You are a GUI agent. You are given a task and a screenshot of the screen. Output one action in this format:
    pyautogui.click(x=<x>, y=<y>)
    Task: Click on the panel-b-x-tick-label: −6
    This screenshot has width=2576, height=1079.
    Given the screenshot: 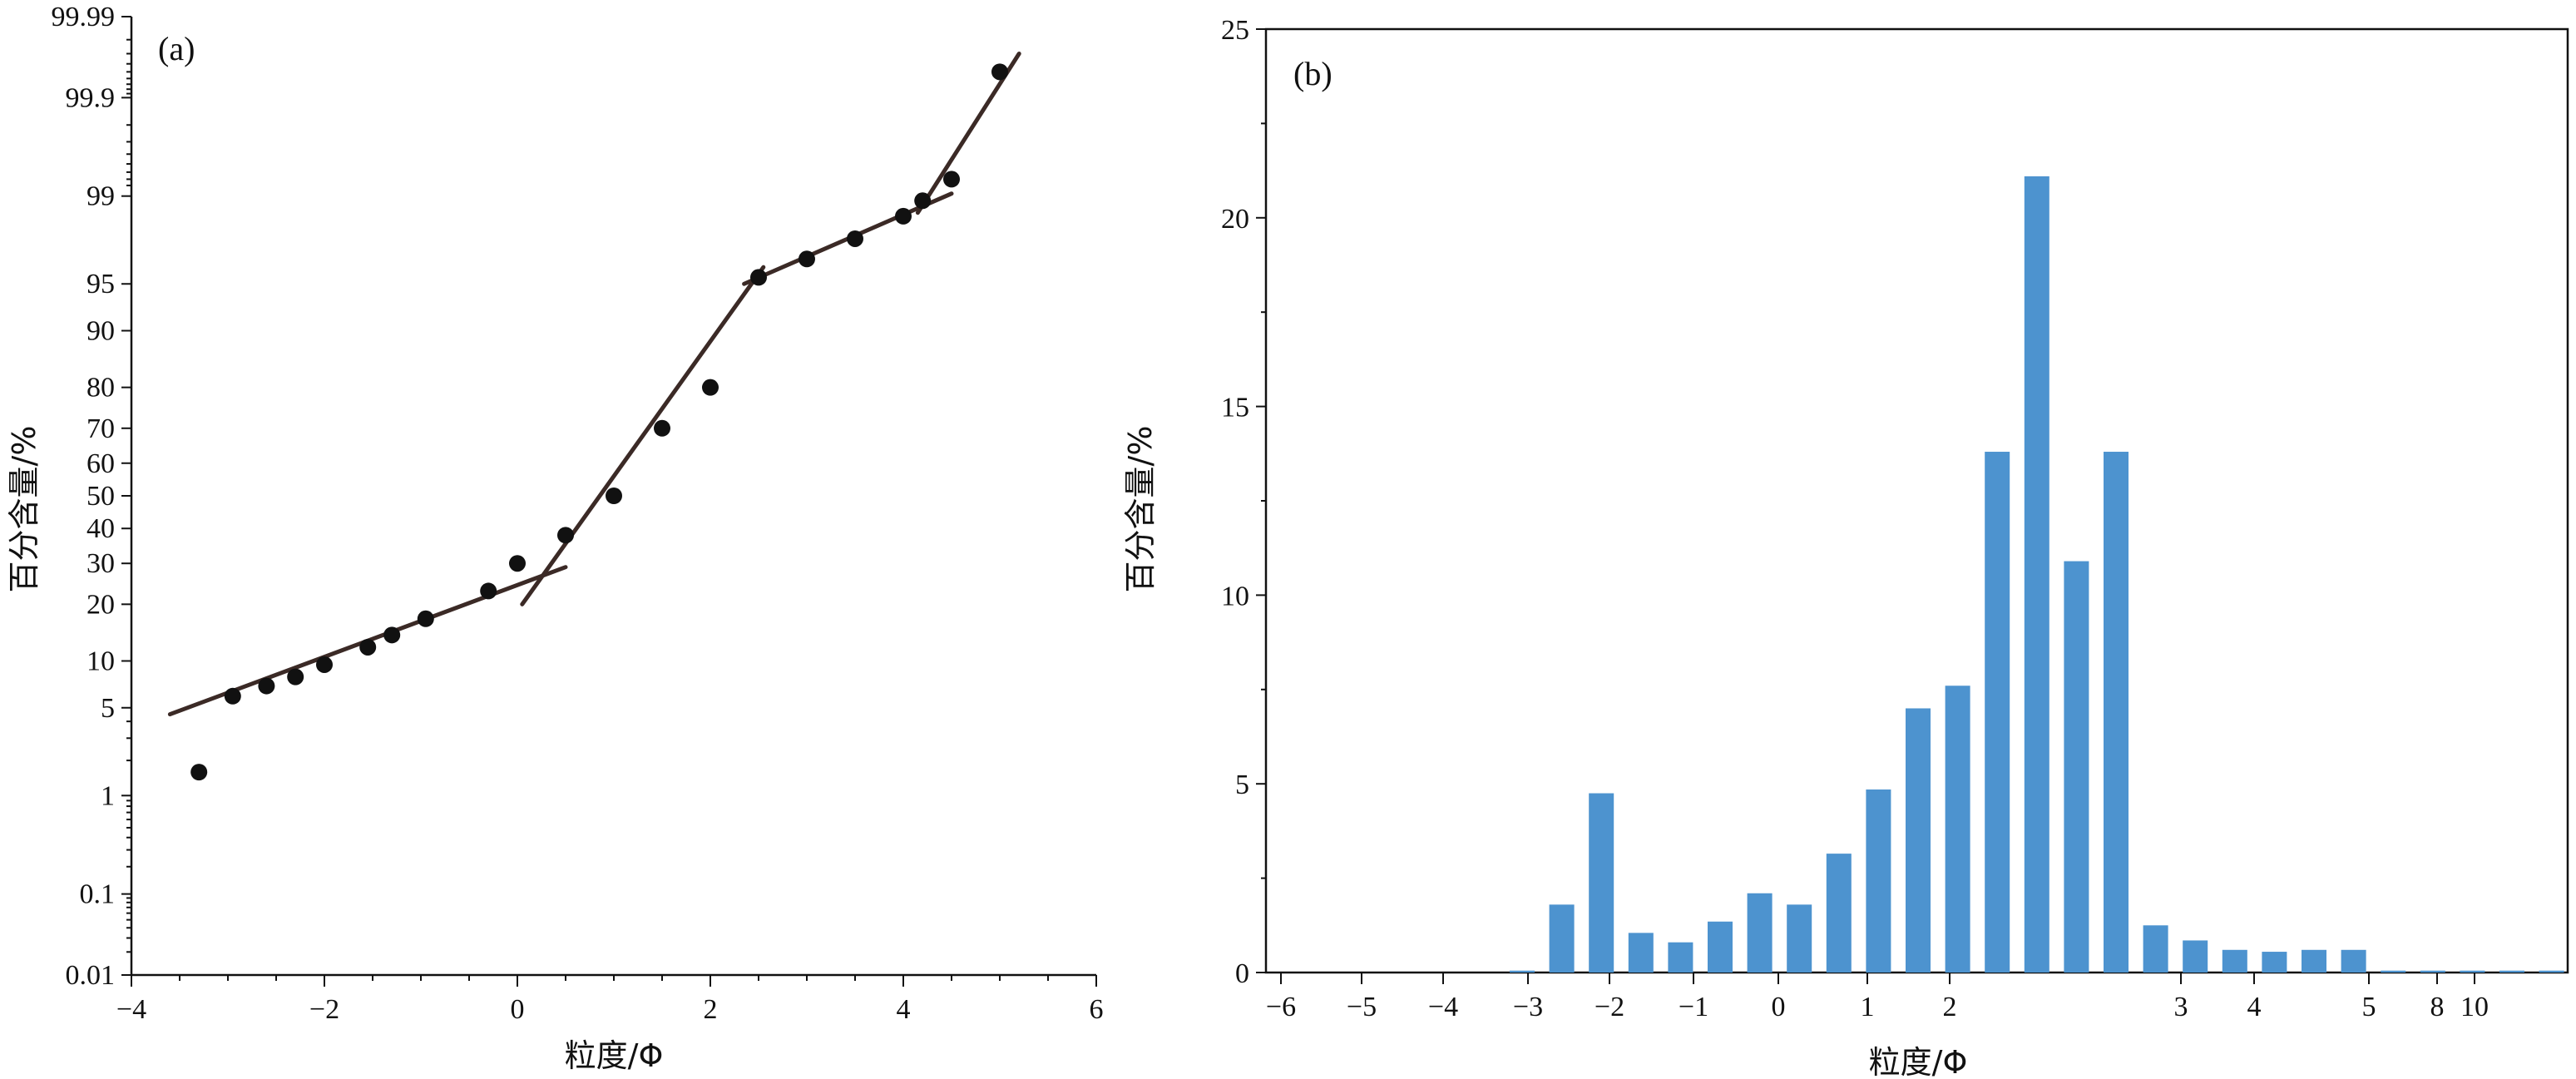 What is the action you would take?
    pyautogui.click(x=1281, y=1007)
    